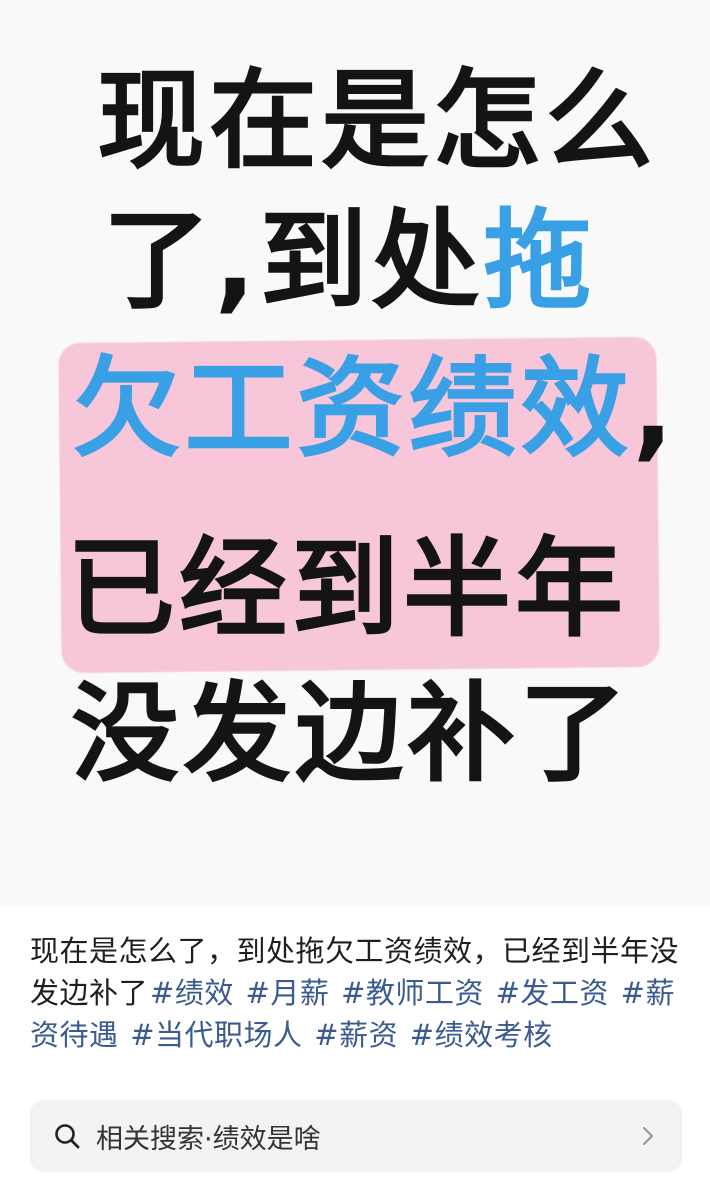 This screenshot has height=1200, width=710. I want to click on poster-line-4-text: 已经到半年, so click(346, 589).